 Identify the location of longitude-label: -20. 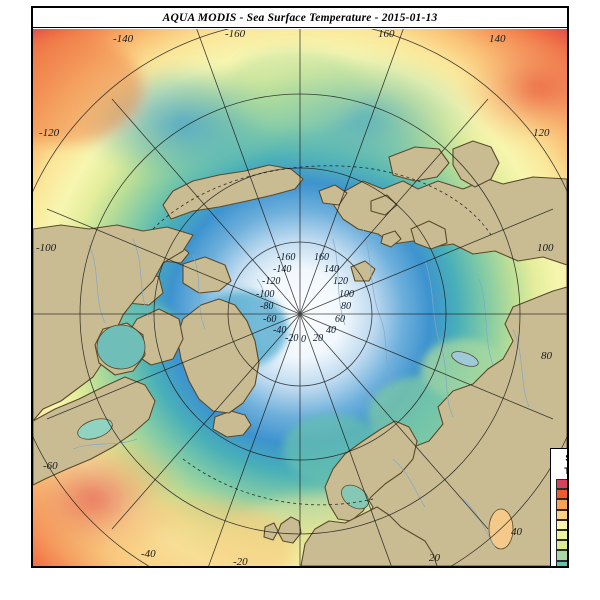
(240, 561).